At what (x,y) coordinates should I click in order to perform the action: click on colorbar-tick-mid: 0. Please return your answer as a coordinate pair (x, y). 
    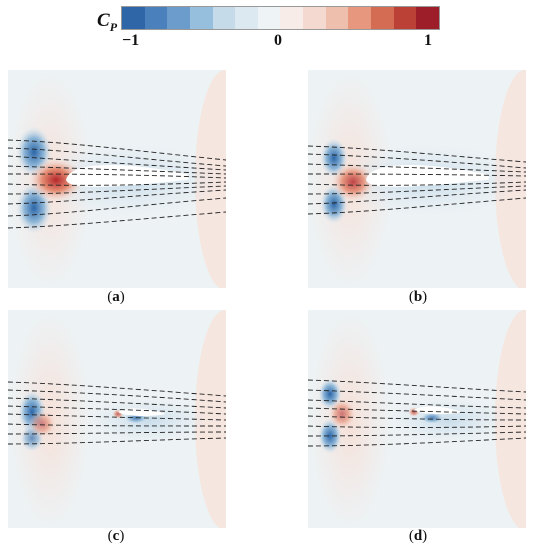
    Looking at the image, I should click on (278, 40).